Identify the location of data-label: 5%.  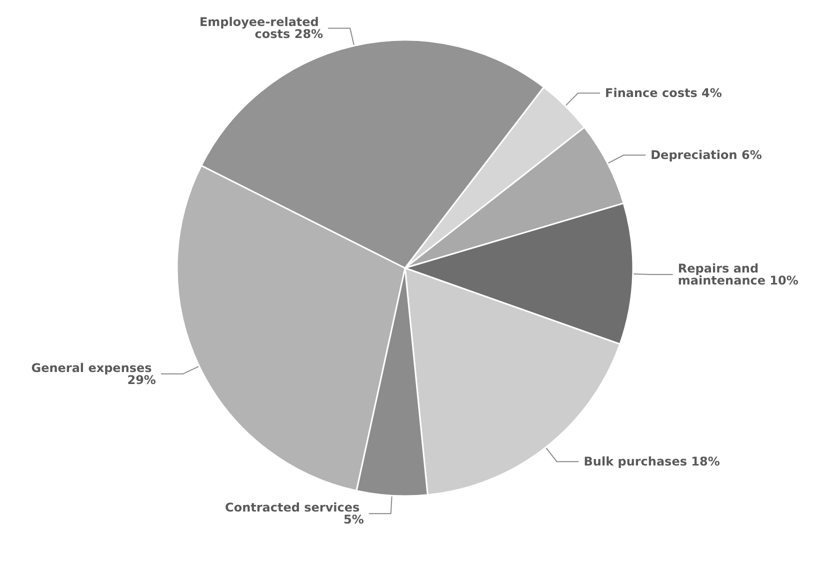
(353, 519).